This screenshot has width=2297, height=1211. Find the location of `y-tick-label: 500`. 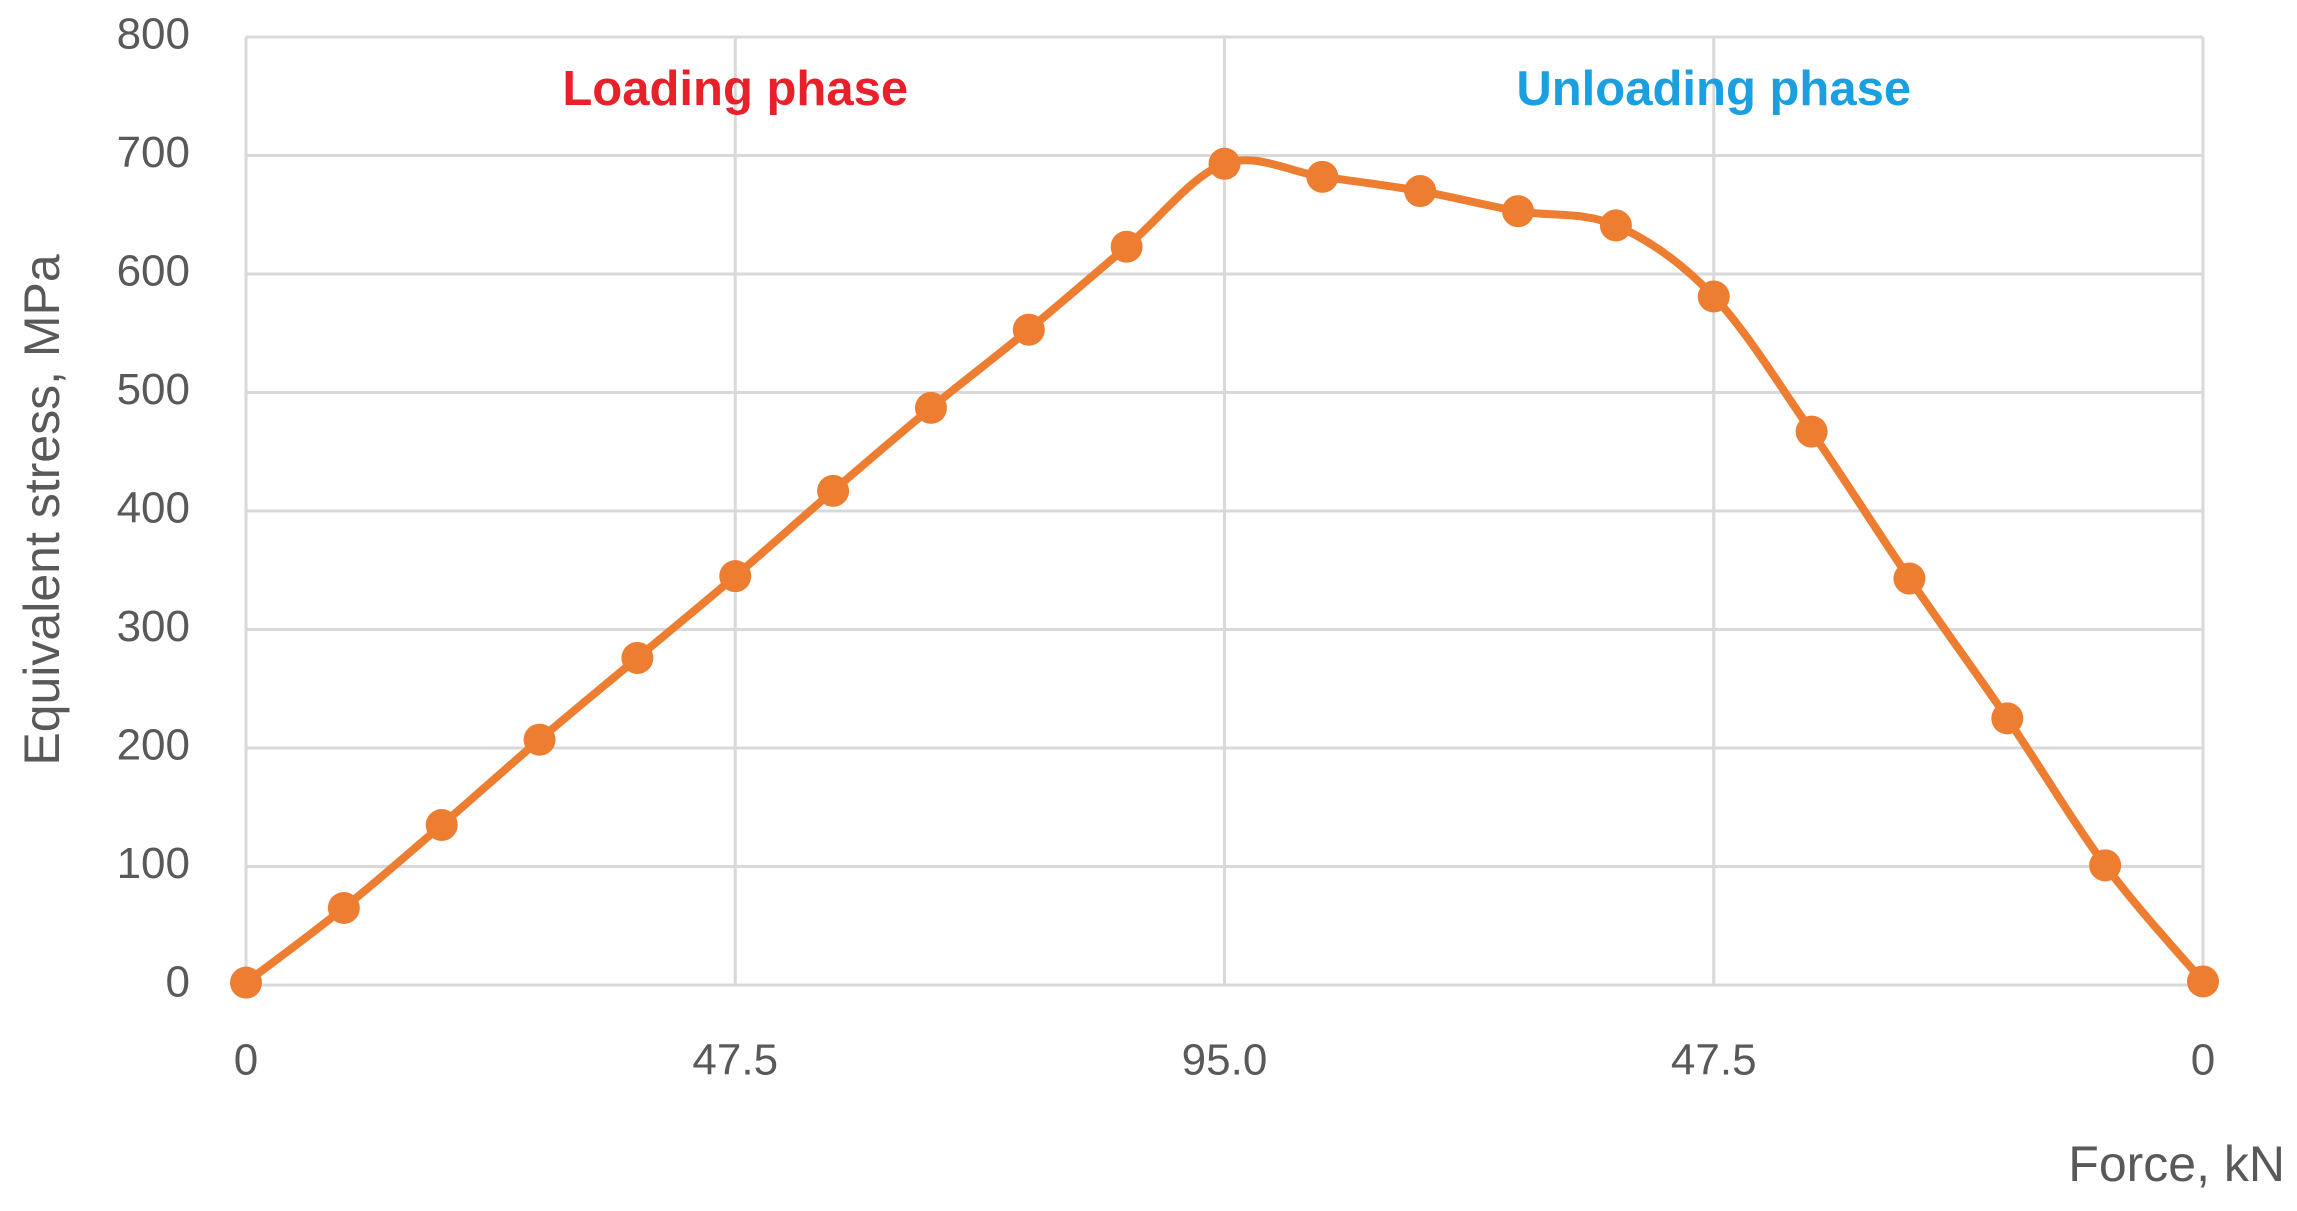

y-tick-label: 500 is located at coordinates (153, 389).